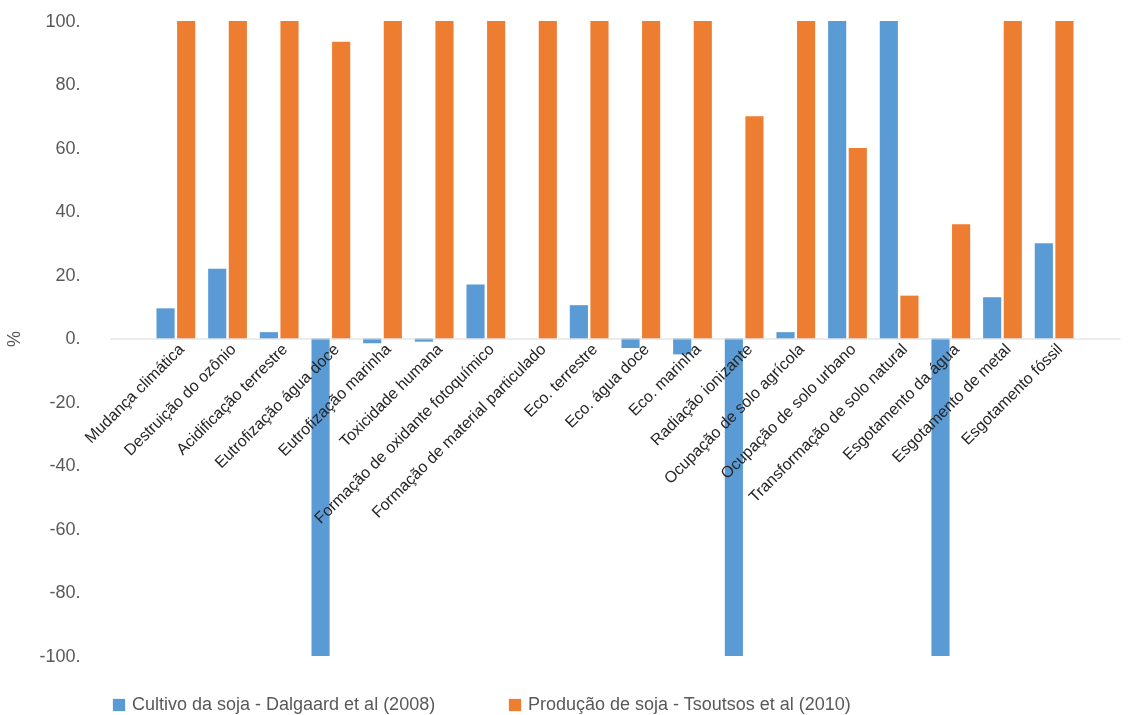 This screenshot has height=715, width=1147. I want to click on y-axis-title: %, so click(14, 339).